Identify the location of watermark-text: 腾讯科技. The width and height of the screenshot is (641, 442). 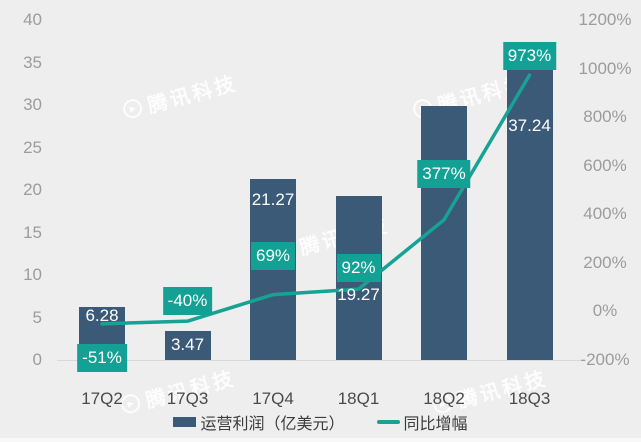
(193, 95).